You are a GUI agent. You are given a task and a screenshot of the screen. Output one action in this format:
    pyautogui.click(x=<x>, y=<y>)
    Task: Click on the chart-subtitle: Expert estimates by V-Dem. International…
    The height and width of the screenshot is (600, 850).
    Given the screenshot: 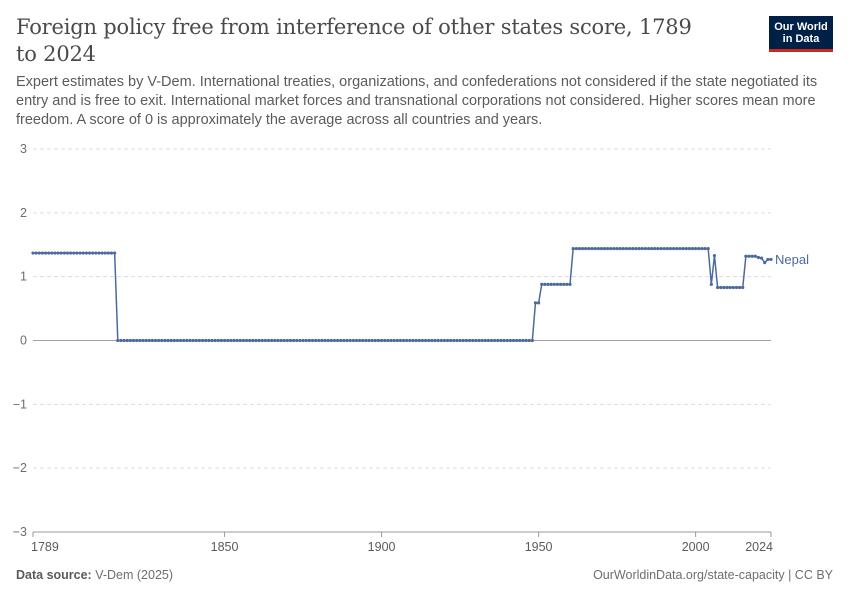 What is the action you would take?
    pyautogui.click(x=417, y=101)
    